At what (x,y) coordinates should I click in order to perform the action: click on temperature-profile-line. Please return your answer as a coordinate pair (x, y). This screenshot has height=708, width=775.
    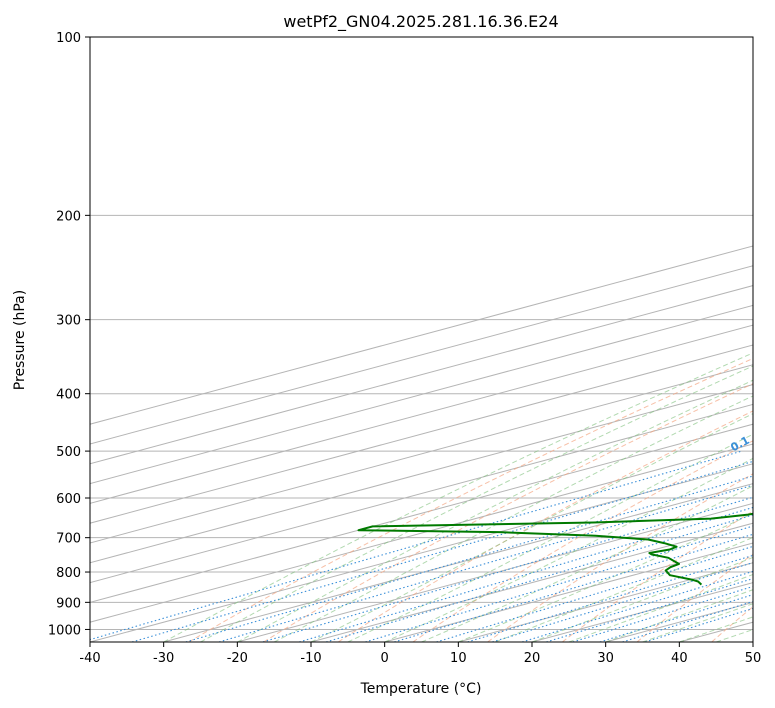
    Looking at the image, I should click on (766, 311).